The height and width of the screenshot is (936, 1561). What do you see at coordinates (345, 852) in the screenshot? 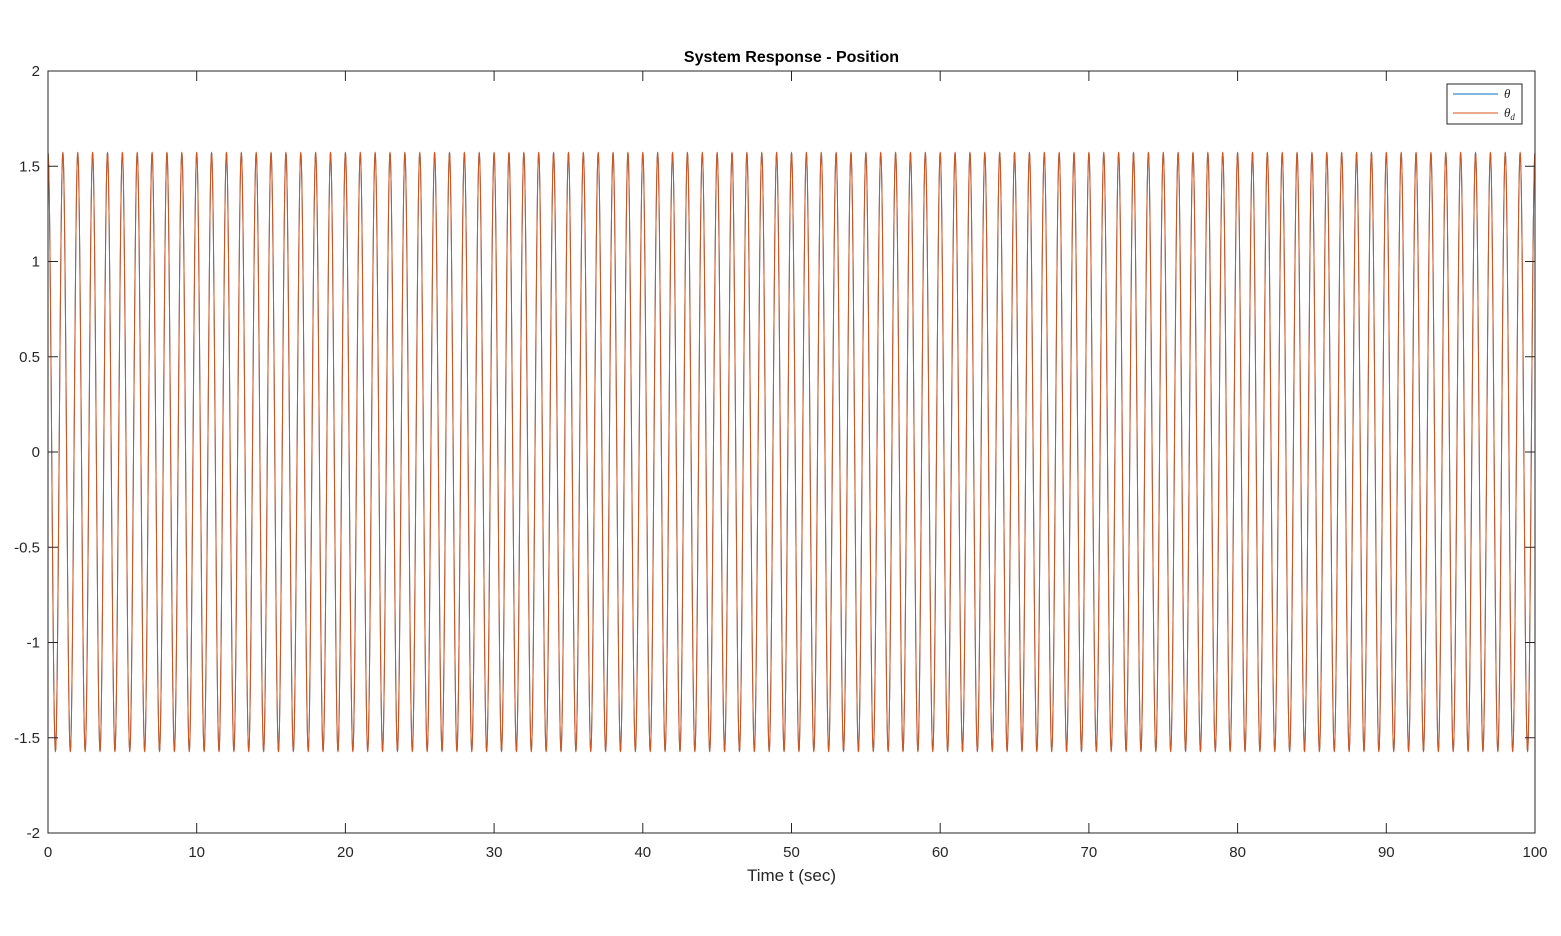
I see `x-tick-label: 20` at bounding box center [345, 852].